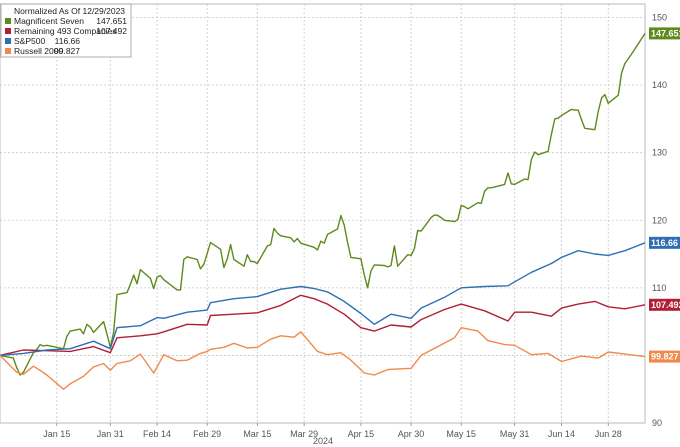 This screenshot has width=680, height=447. I want to click on legend-value-magnificent-seven: 147.651, so click(111, 21).